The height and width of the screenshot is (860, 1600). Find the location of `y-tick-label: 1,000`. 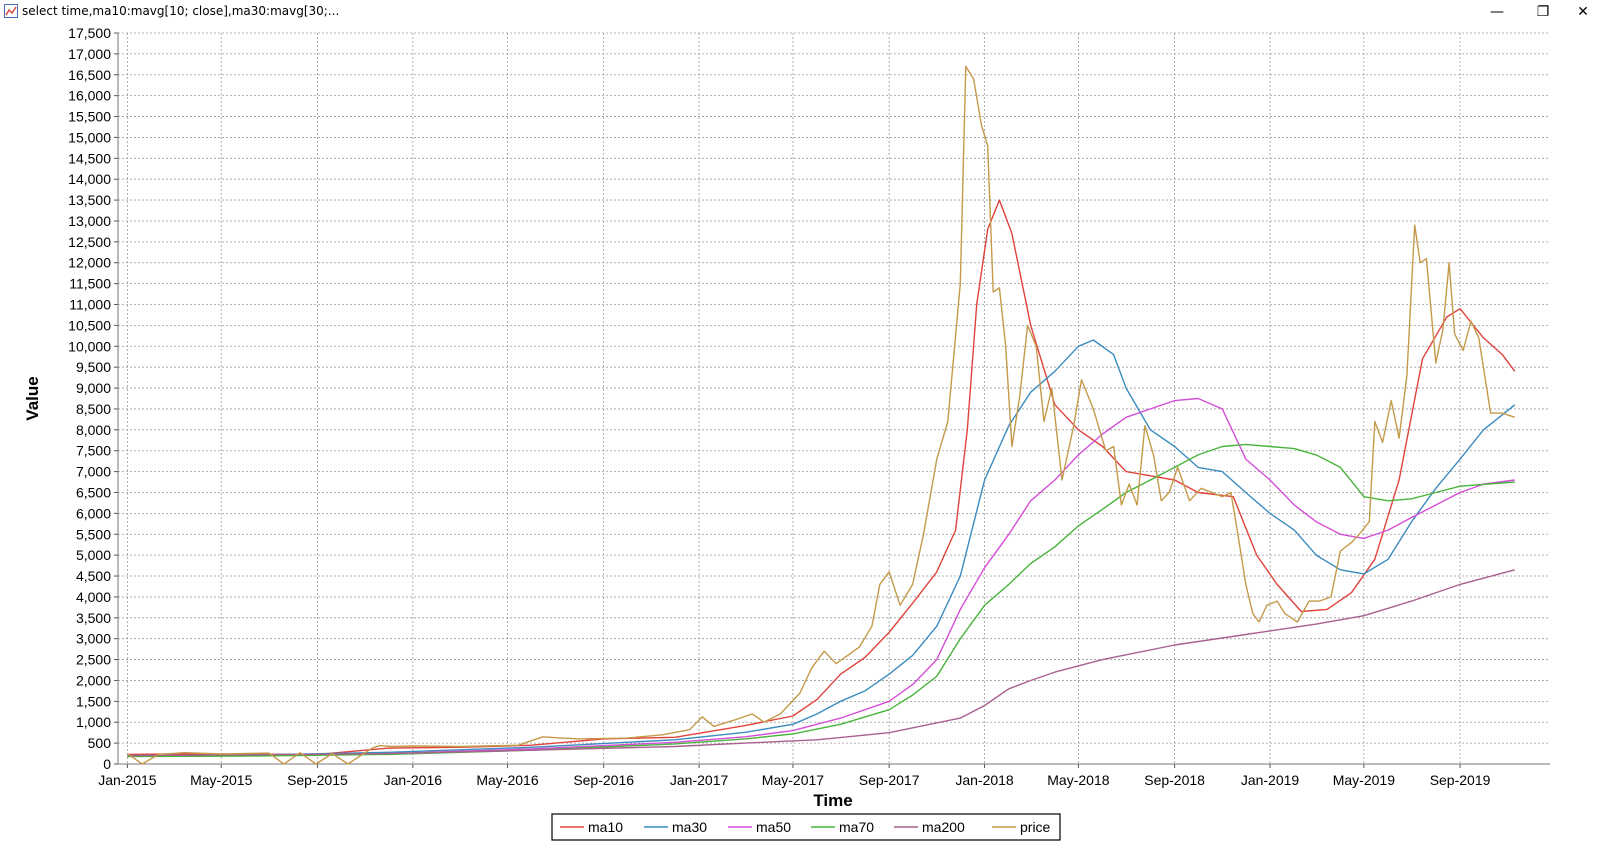

y-tick-label: 1,000 is located at coordinates (93, 722).